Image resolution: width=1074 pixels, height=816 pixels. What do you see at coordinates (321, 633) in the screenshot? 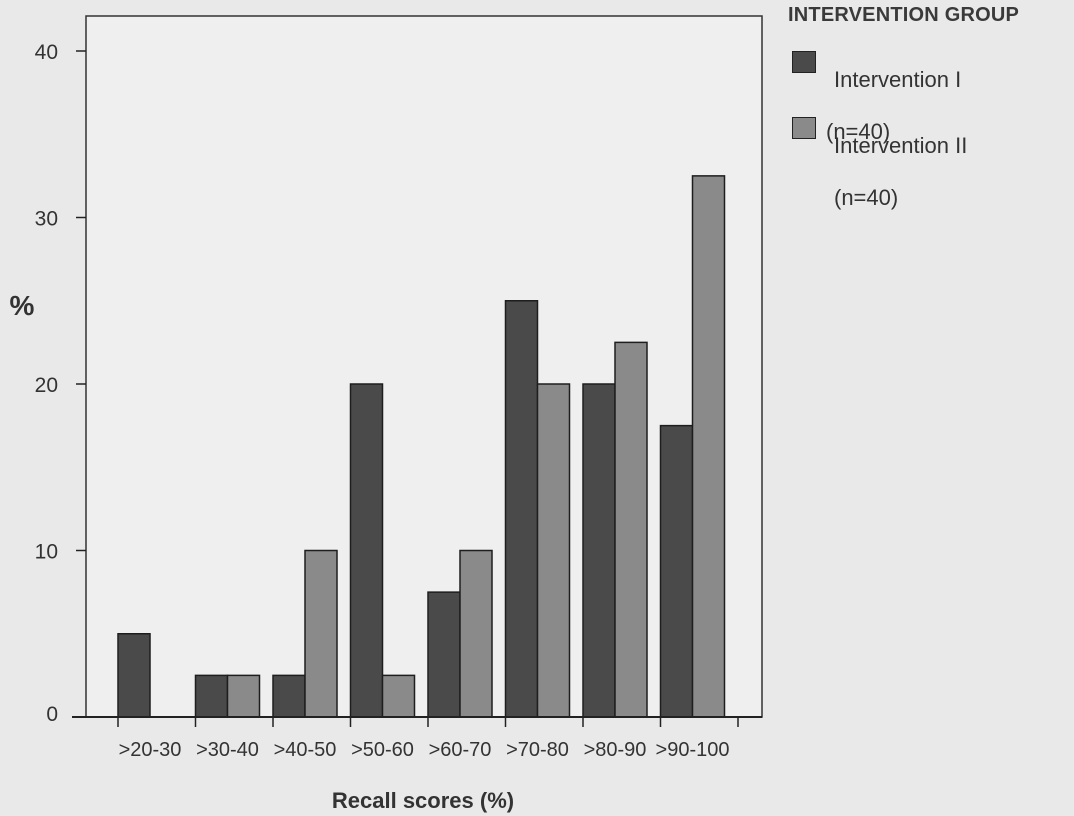
I see `bar-series2->40-50` at bounding box center [321, 633].